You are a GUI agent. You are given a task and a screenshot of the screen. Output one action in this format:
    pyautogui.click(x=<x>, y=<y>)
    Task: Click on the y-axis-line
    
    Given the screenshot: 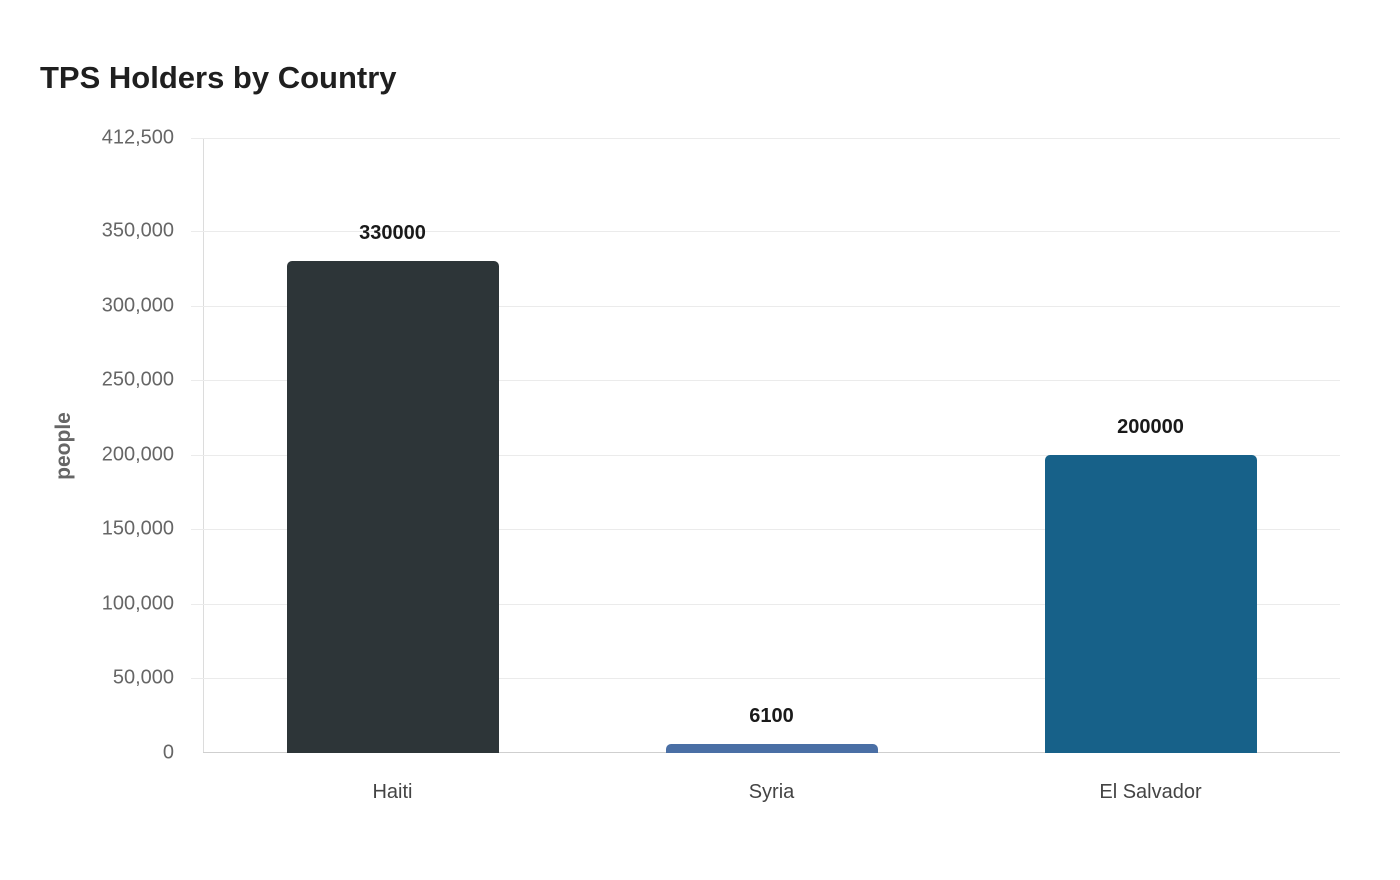 What is the action you would take?
    pyautogui.click(x=203, y=445)
    